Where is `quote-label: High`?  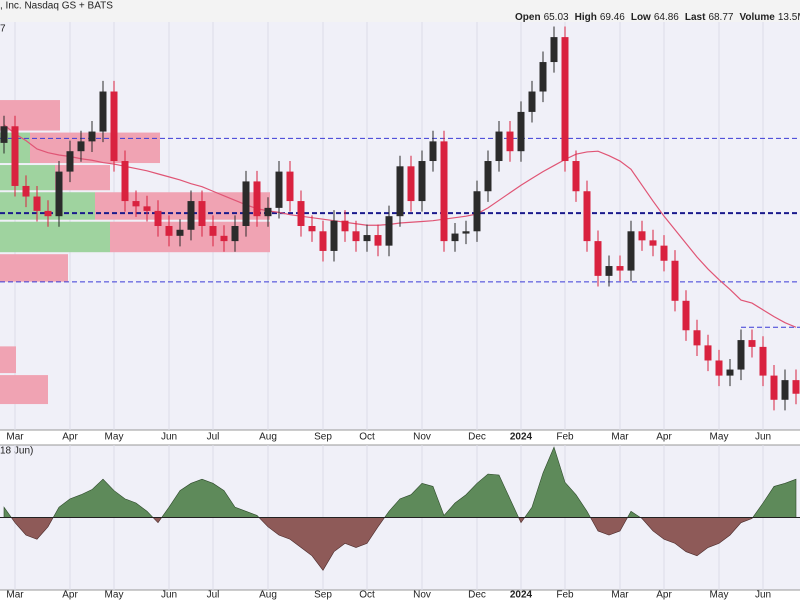 quote-label: High is located at coordinates (586, 17).